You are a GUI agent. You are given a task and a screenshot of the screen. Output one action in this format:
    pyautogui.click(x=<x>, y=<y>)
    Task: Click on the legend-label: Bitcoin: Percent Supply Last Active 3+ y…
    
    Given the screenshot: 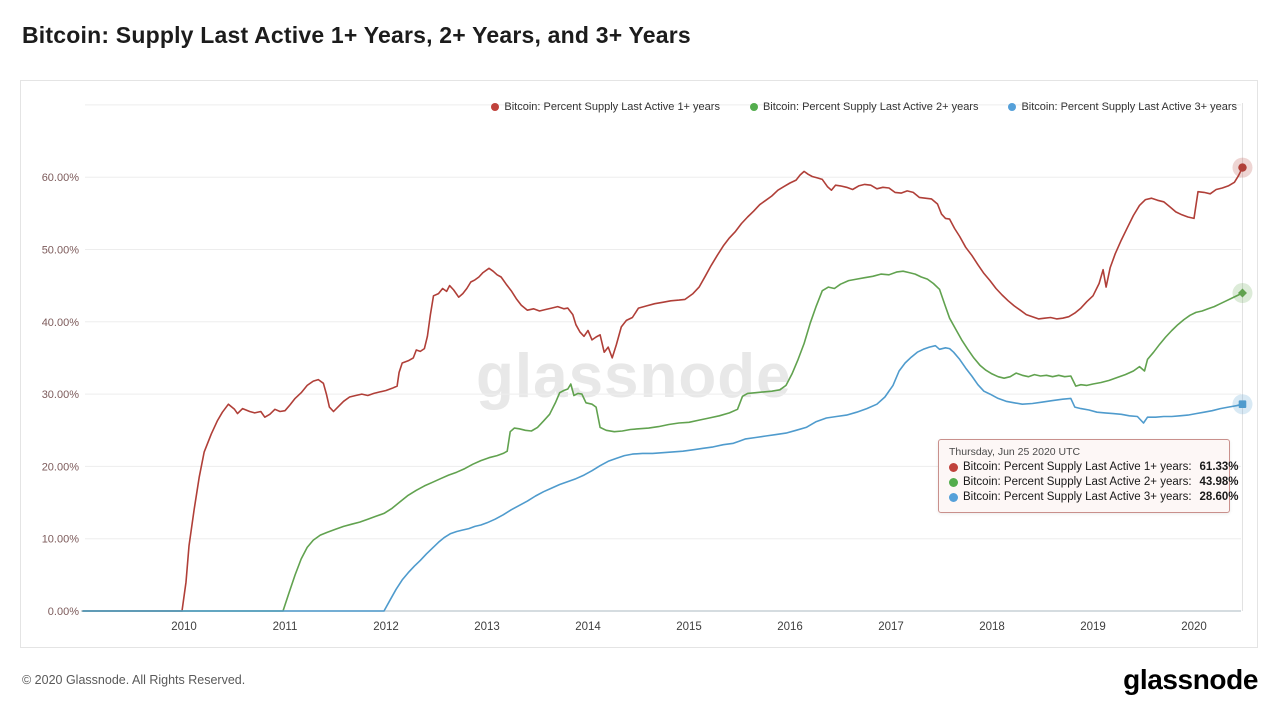 What is the action you would take?
    pyautogui.click(x=1129, y=107)
    